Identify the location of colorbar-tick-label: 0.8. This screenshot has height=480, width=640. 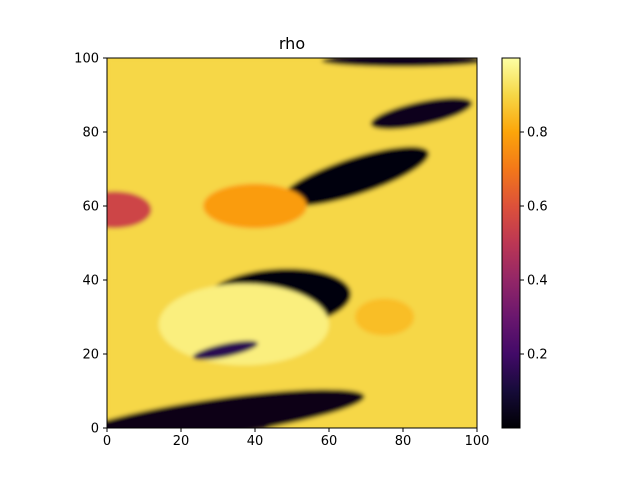
(537, 133).